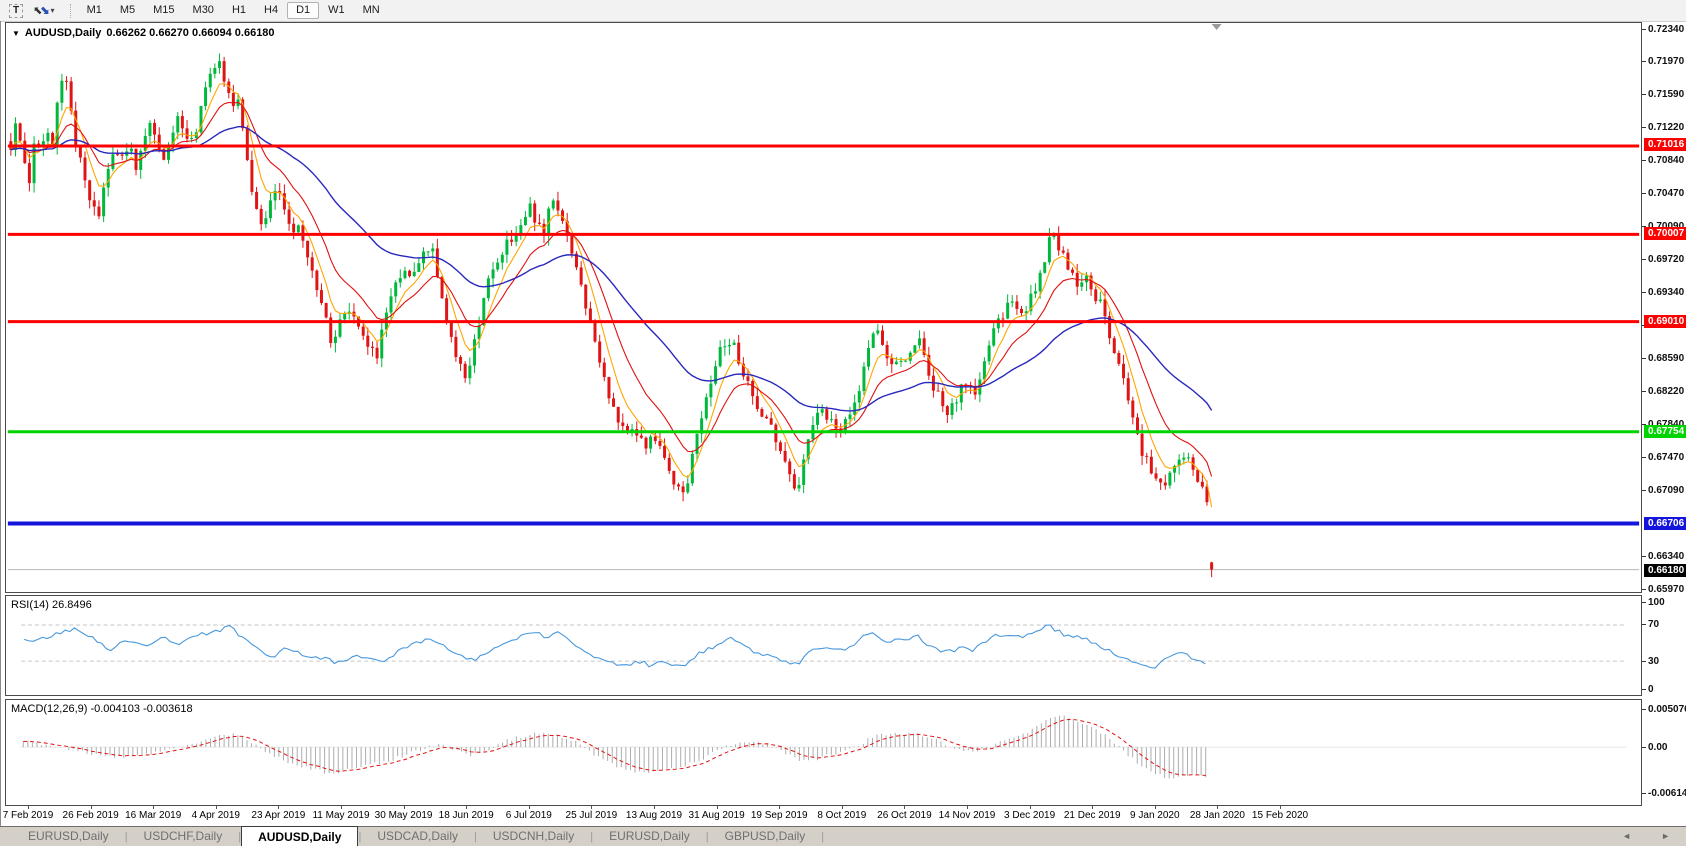 The width and height of the screenshot is (1686, 846). What do you see at coordinates (303, 10) in the screenshot?
I see `timeframe-button-d1: D1` at bounding box center [303, 10].